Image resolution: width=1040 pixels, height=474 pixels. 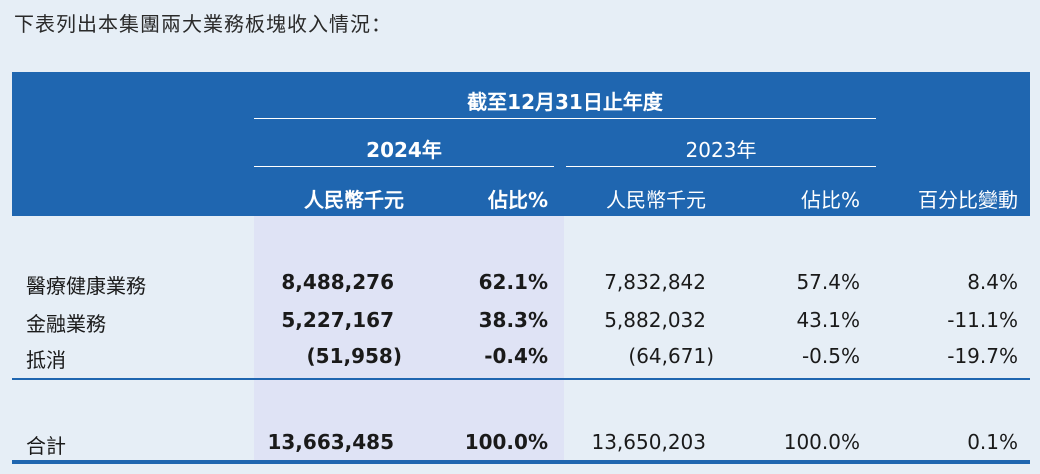 I want to click on total-amount-2024: 13,663,485, so click(x=330, y=442).